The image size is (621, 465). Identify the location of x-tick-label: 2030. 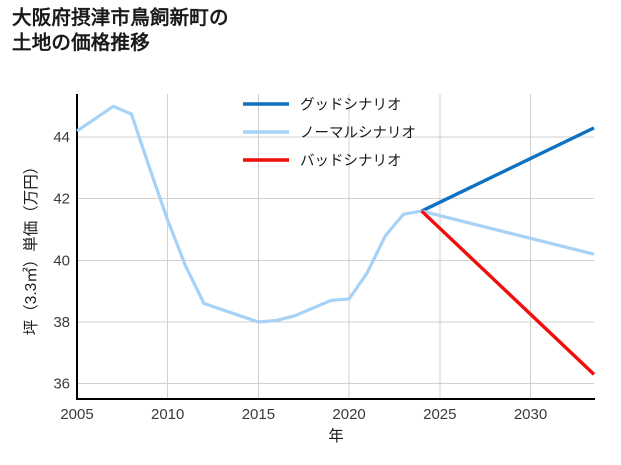
(530, 414).